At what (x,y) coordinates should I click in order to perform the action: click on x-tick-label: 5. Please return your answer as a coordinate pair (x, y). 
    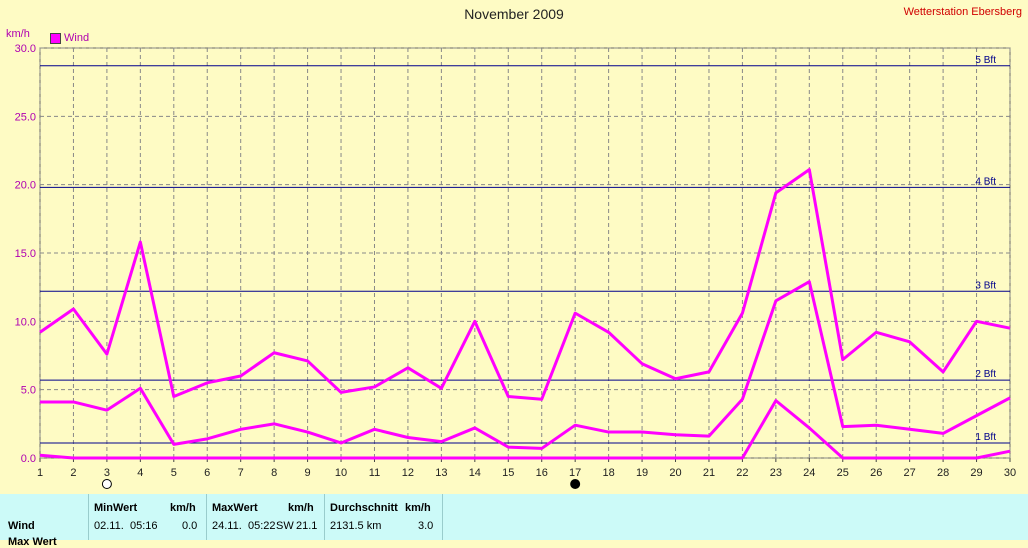
    Looking at the image, I should click on (174, 473).